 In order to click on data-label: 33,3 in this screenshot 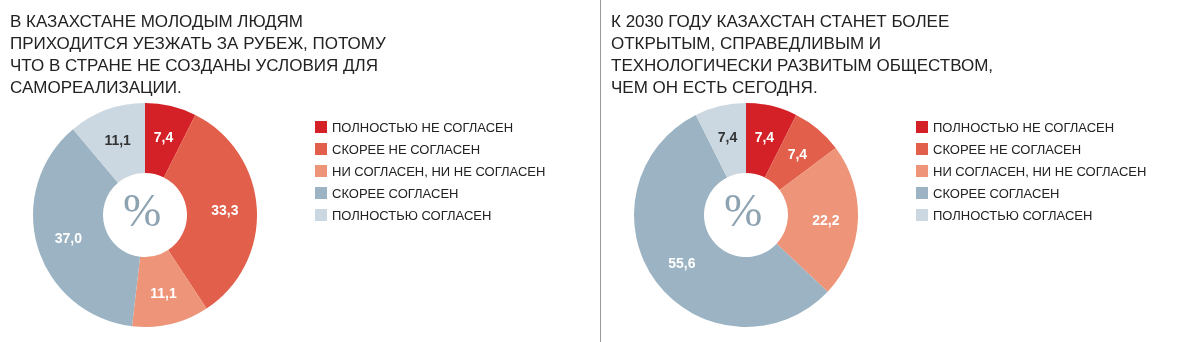, I will do `click(225, 210)`.